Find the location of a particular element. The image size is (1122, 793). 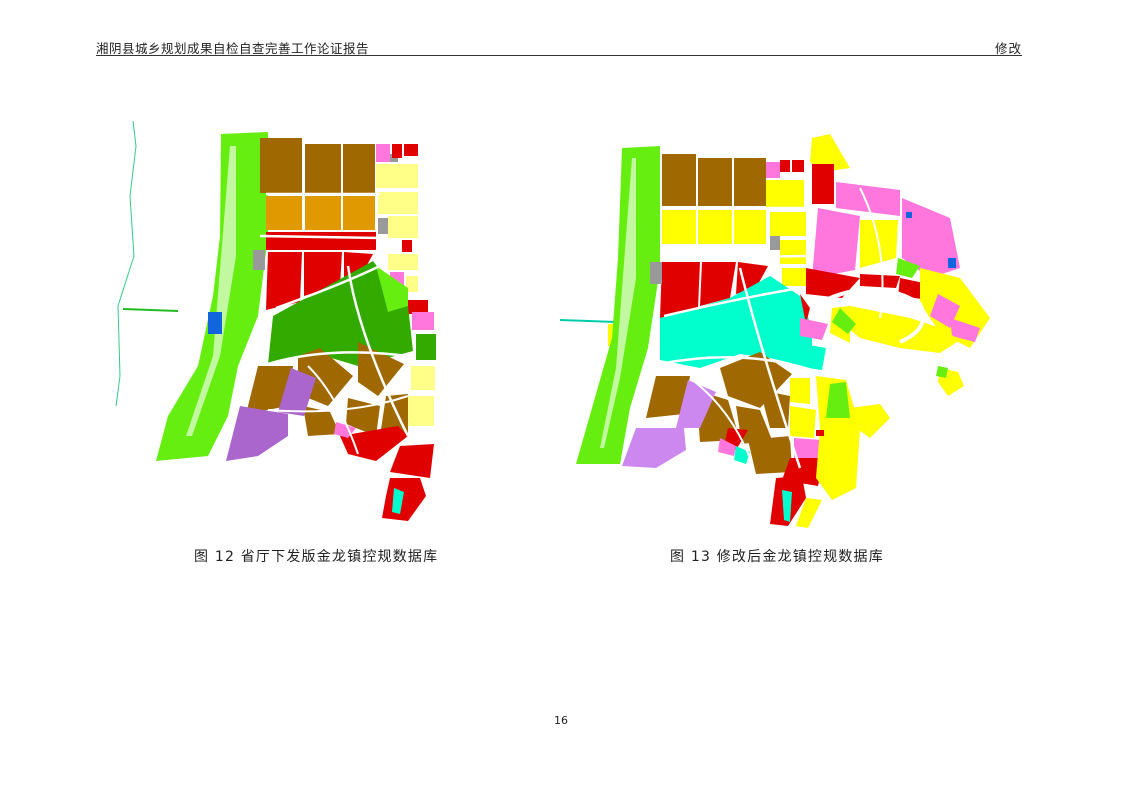

figure-13-caption: 图 13 修改后金龙镇控规数据库 is located at coordinates (777, 557).